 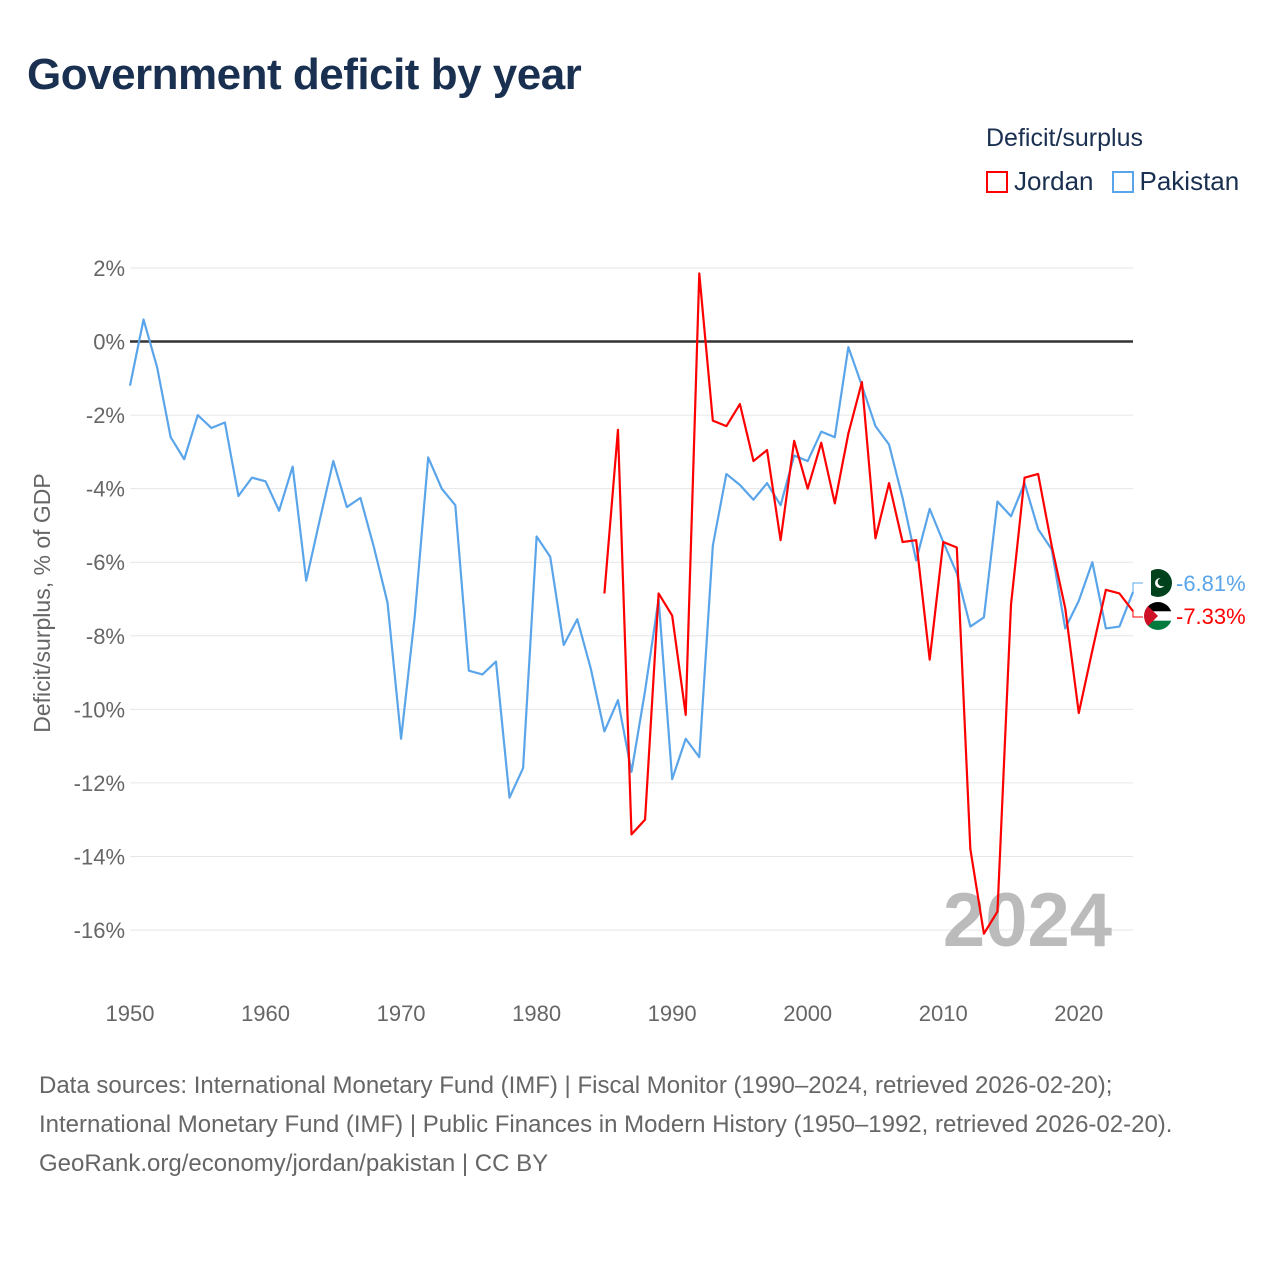 What do you see at coordinates (1054, 181) in the screenshot?
I see `legend-label-jordan: Jordan` at bounding box center [1054, 181].